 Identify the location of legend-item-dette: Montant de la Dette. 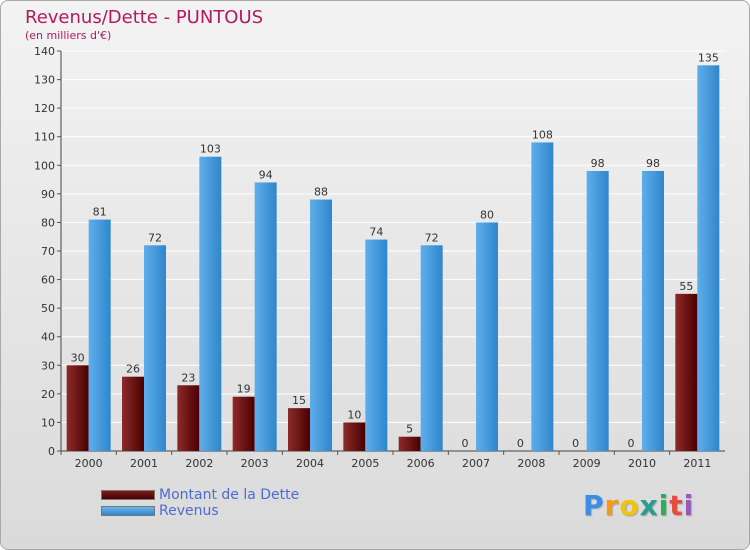
(200, 495).